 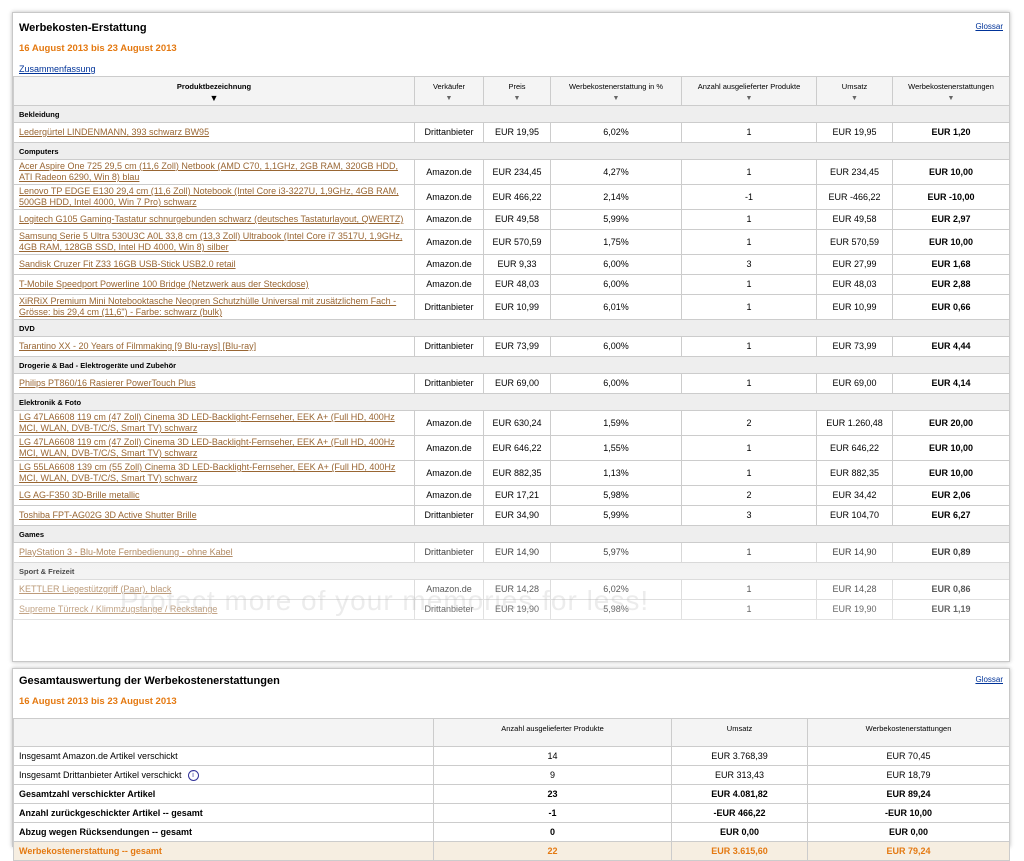 I want to click on column-header: Werbekostenerstattung in %▼, so click(x=616, y=91).